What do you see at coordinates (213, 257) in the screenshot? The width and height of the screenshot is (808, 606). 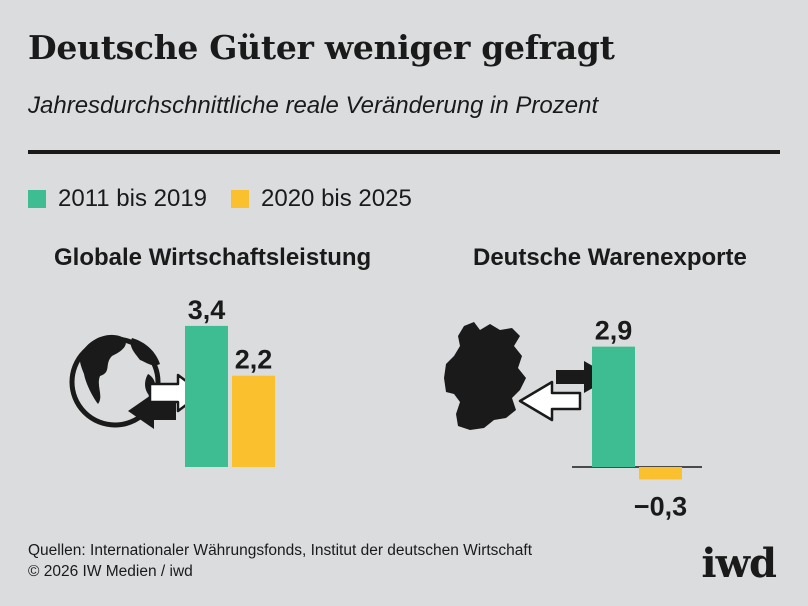 I see `panel-title-global: Globale Wirtschaftsleistung` at bounding box center [213, 257].